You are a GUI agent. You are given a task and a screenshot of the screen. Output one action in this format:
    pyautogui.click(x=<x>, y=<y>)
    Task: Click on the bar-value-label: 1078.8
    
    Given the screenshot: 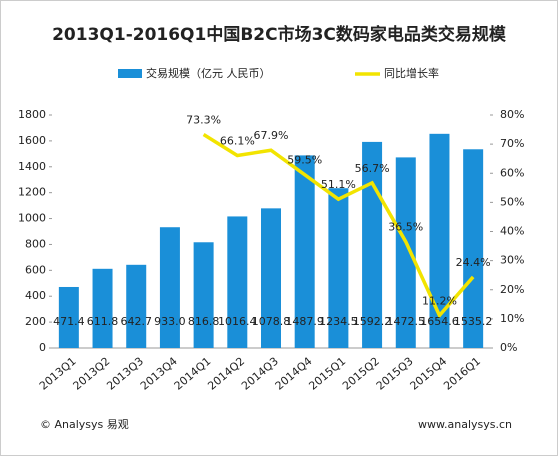 What is the action you would take?
    pyautogui.click(x=271, y=321)
    